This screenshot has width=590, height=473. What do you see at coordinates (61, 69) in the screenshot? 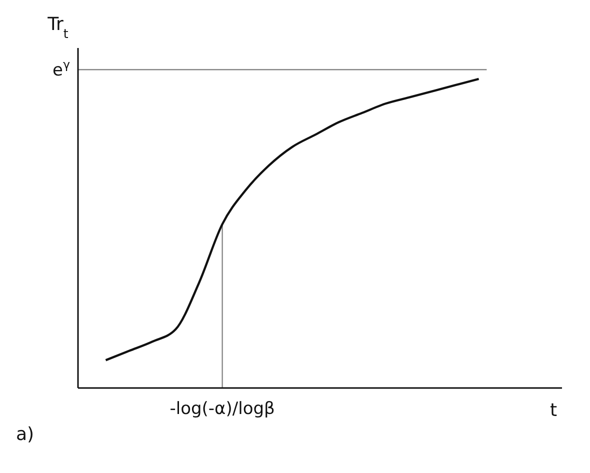
I see `ref-line-label: e$^{γ}$` at bounding box center [61, 69].